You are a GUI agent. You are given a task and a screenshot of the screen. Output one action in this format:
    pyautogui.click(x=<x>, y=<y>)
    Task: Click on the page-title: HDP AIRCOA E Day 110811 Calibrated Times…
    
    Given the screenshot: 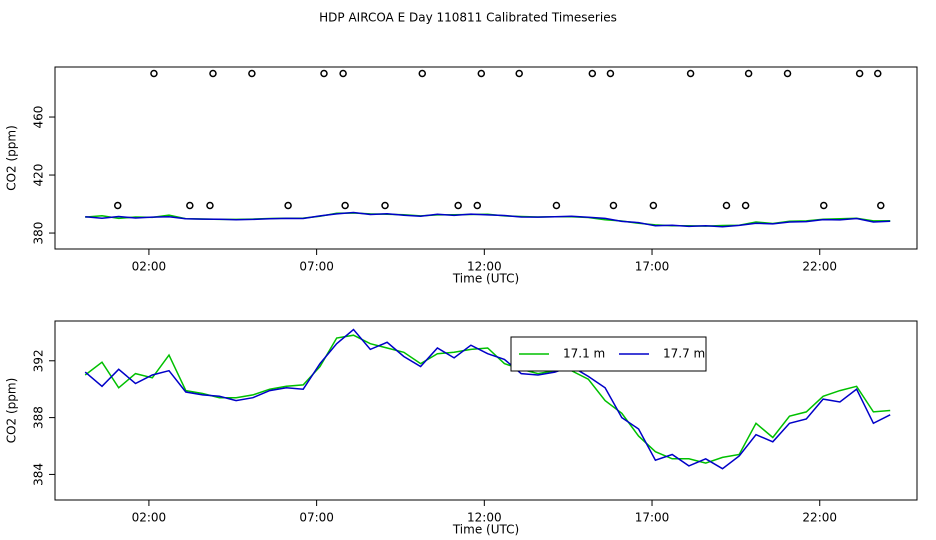 What is the action you would take?
    pyautogui.click(x=468, y=18)
    